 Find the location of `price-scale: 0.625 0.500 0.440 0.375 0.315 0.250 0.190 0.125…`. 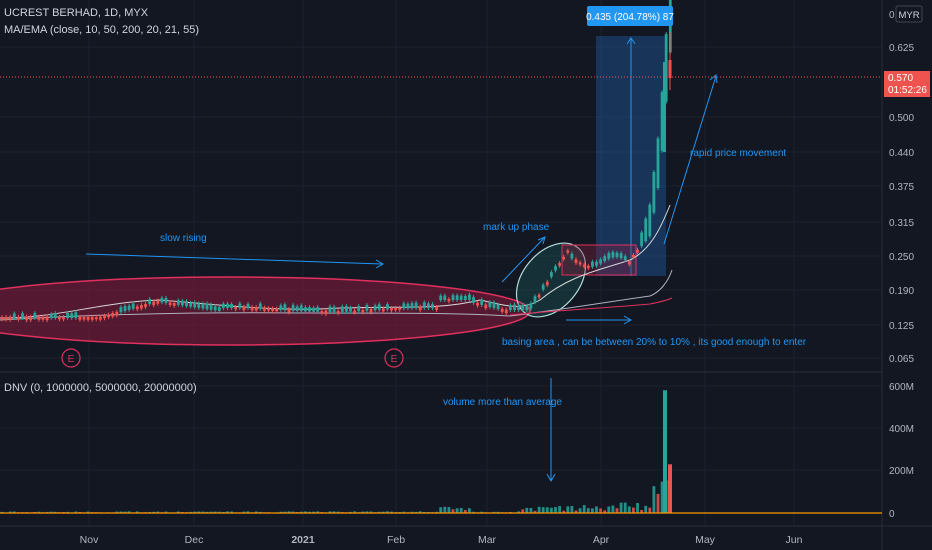

price-scale: 0.625 0.500 0.440 0.375 0.315 0.250 0.190 0.125… is located at coordinates (901, 204).